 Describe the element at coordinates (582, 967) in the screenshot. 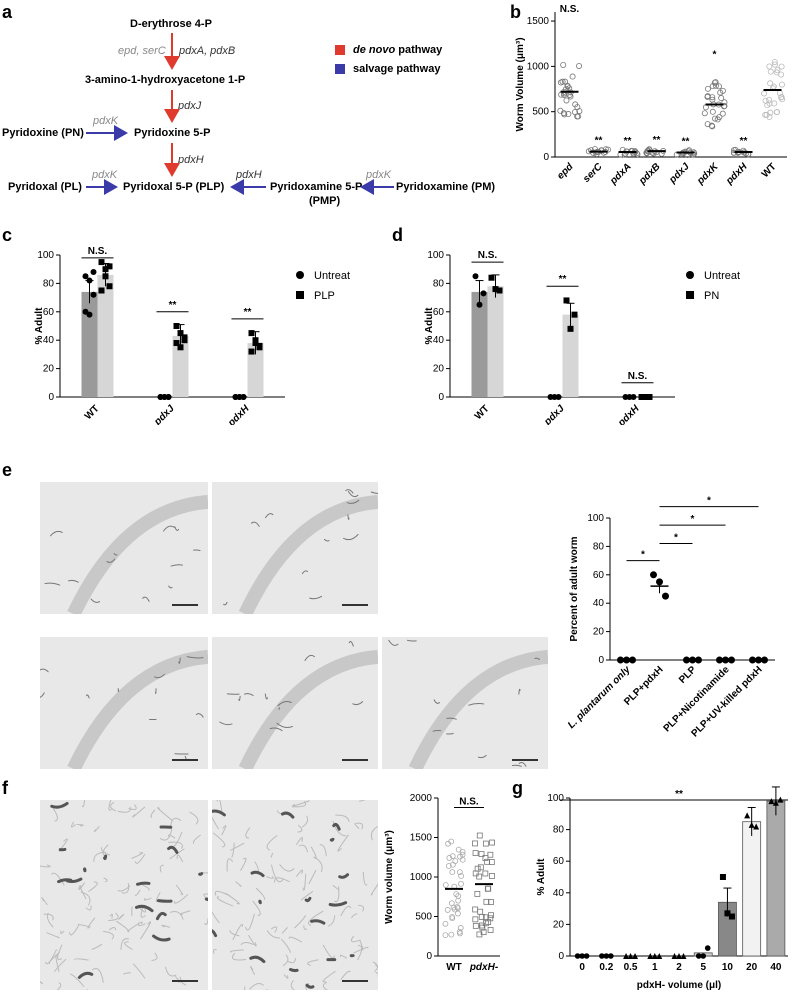

I see `x-tick-label: 0` at that location.